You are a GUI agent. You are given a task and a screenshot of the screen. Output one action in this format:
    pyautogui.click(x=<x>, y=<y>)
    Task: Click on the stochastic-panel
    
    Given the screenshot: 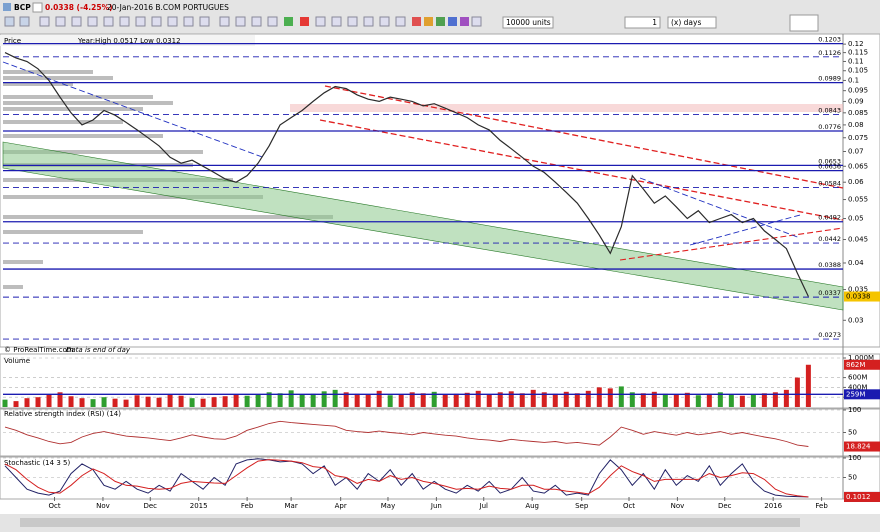 What is the action you would take?
    pyautogui.click(x=440, y=478)
    